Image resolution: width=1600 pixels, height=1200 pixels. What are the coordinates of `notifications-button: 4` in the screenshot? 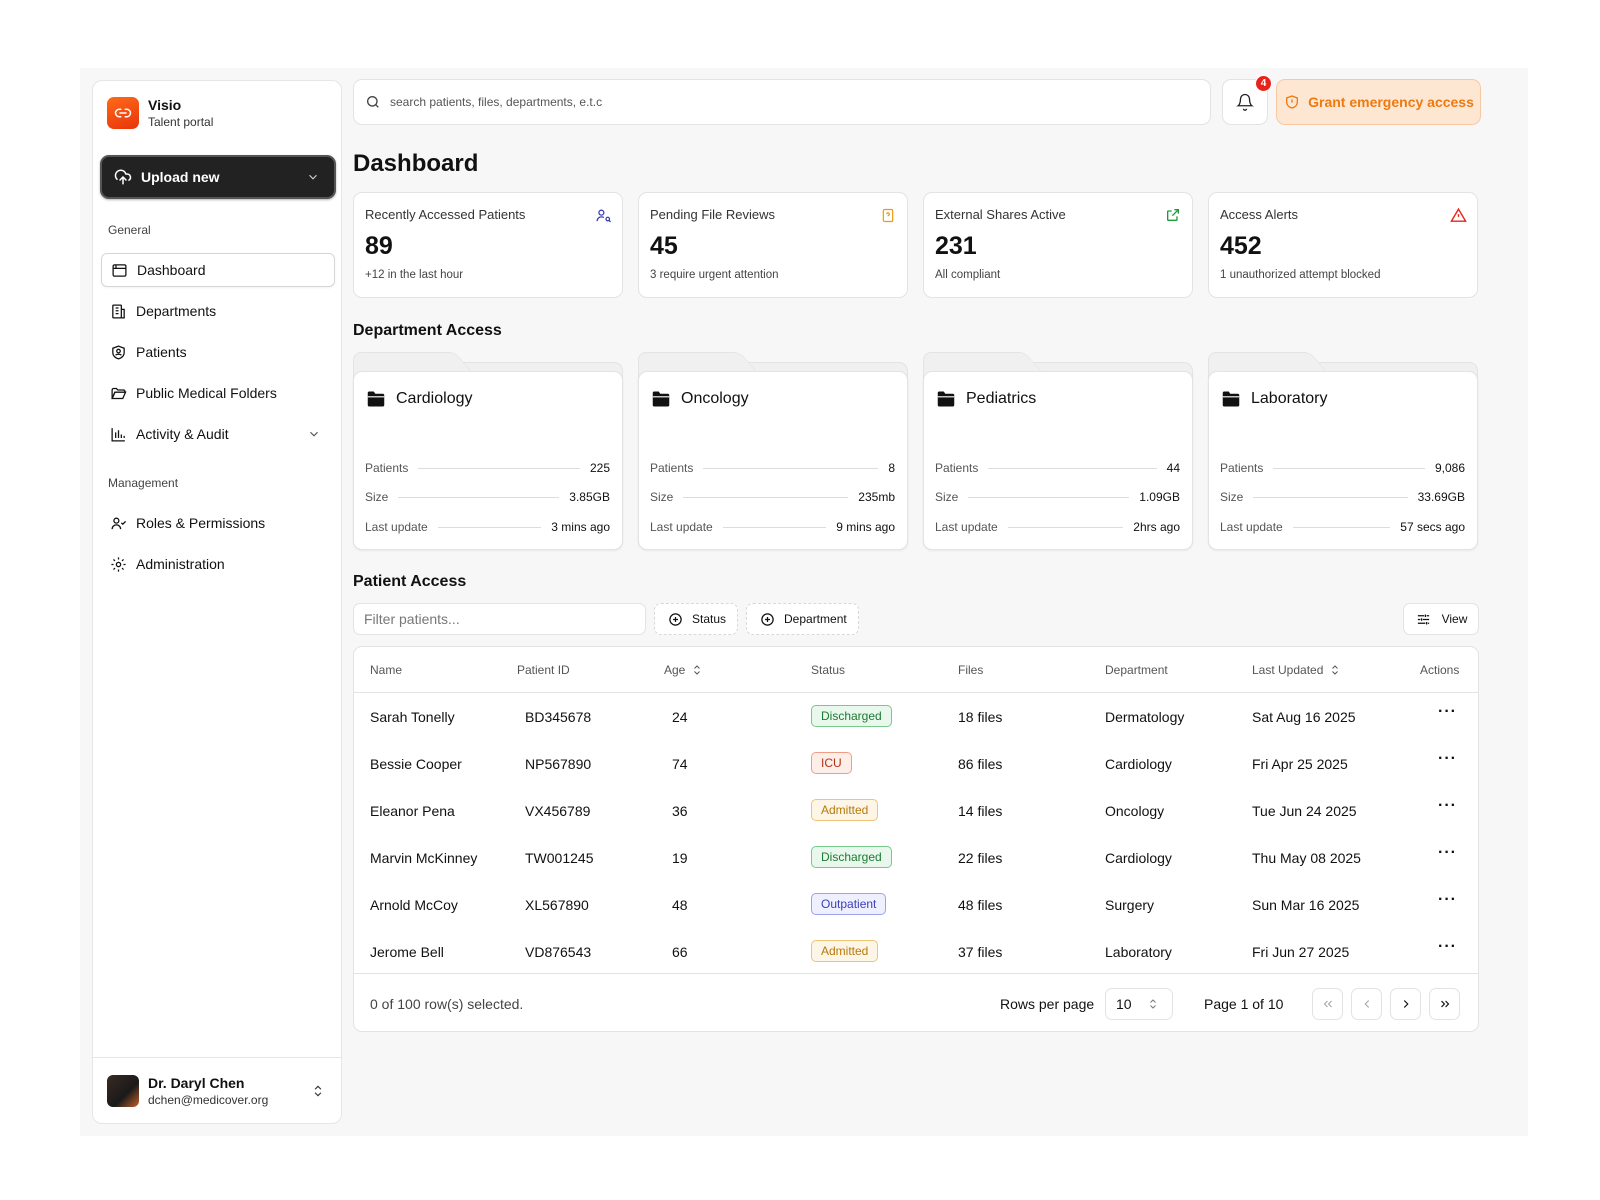 It's located at (1247, 100).